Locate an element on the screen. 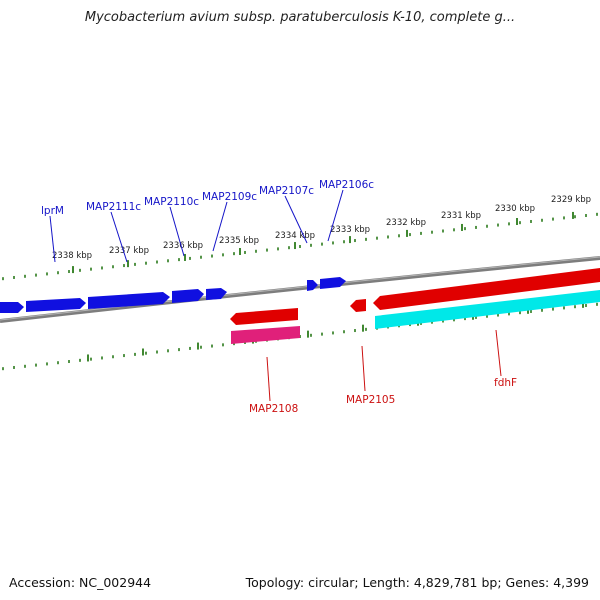 The image size is (600, 600). genome-backbone-highlight is located at coordinates (300, 288).